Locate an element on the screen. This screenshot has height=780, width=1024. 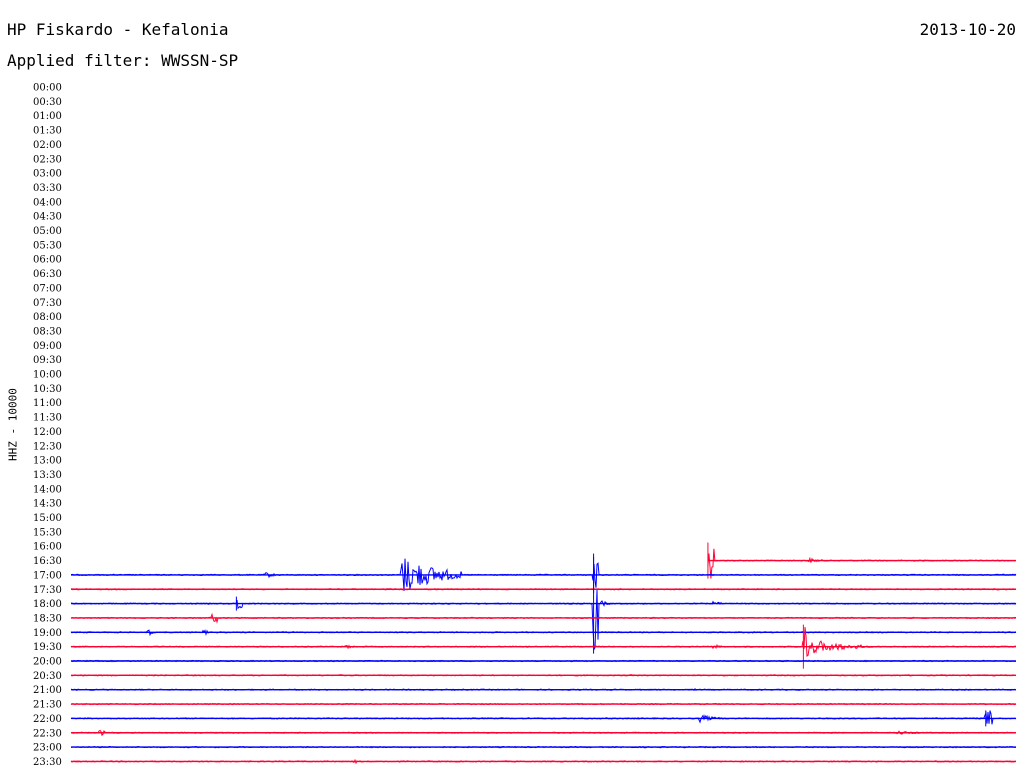
y-tick-label: 14:00 is located at coordinates (47, 489).